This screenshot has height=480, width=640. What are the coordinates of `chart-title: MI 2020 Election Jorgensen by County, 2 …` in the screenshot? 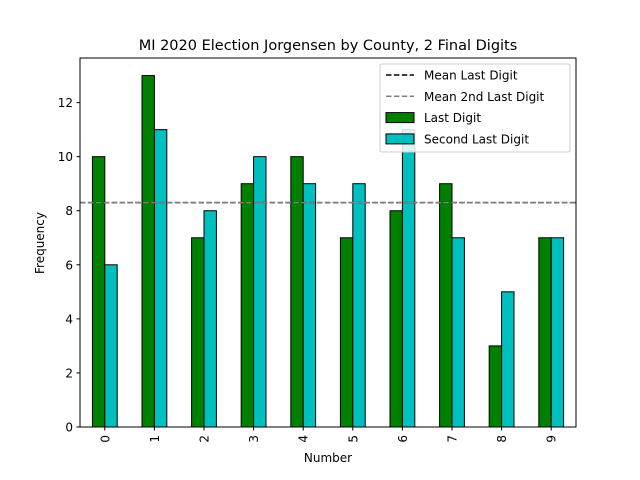 It's located at (328, 46).